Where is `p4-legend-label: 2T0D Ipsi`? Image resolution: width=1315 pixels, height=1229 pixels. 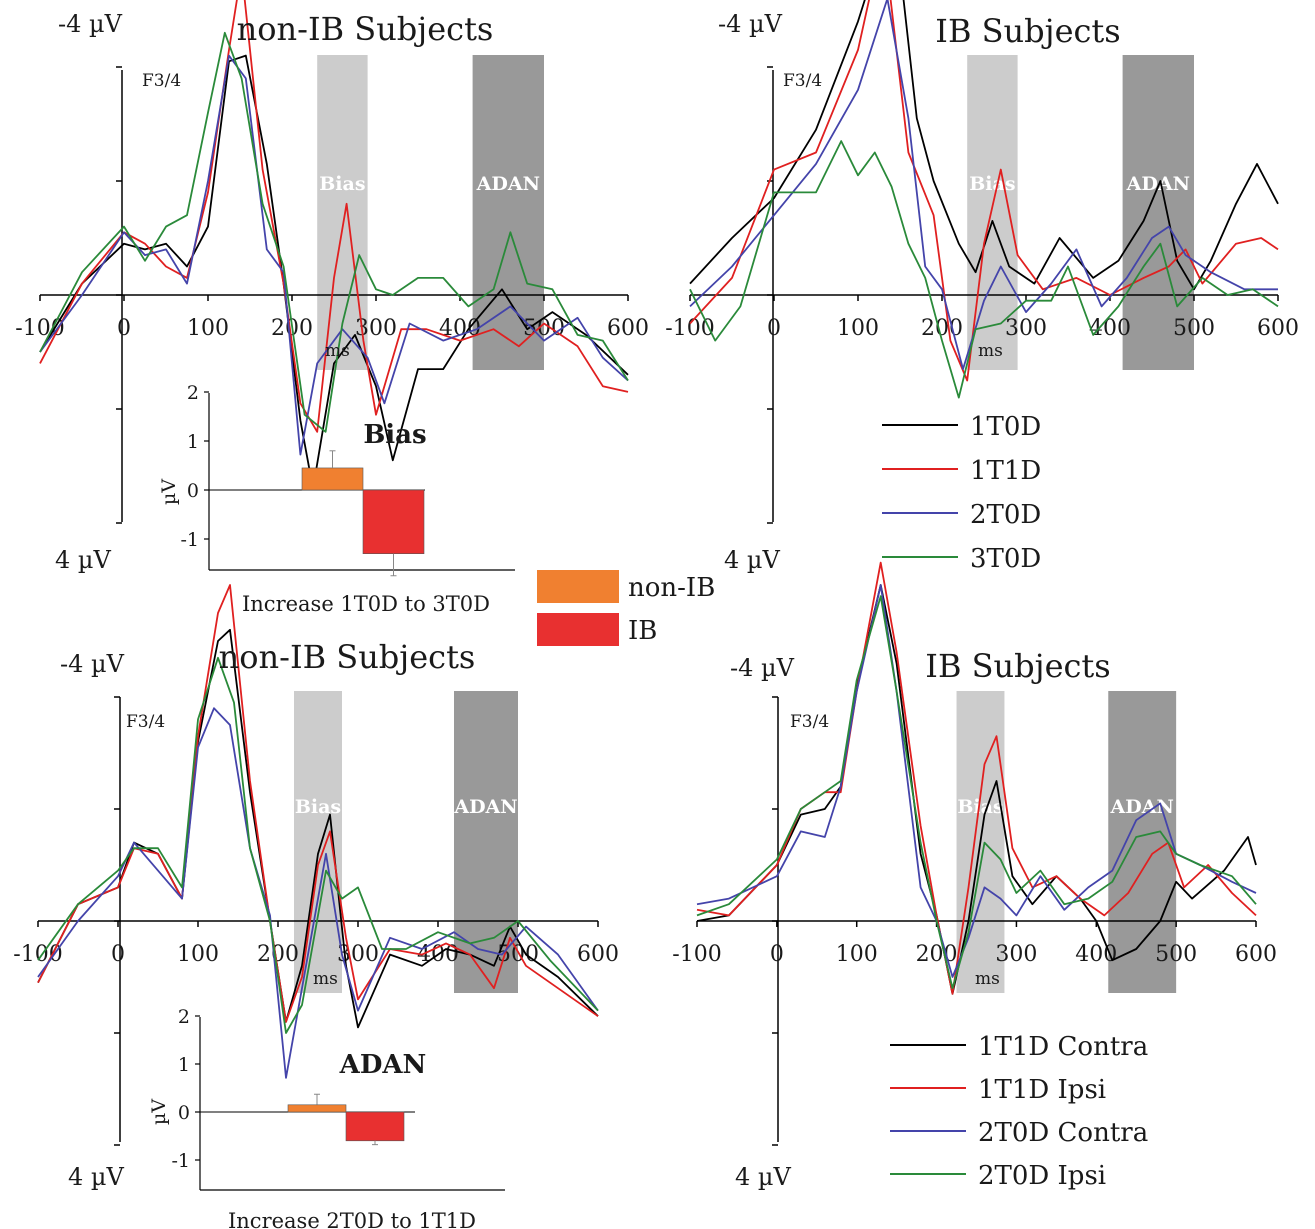 p4-legend-label: 2T0D Ipsi is located at coordinates (1042, 1176).